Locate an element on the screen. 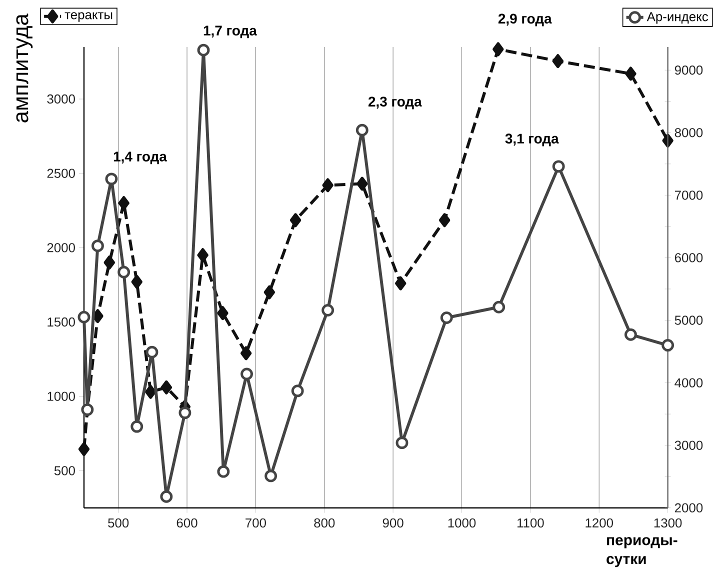 The height and width of the screenshot is (577, 718). y2-tick-label: 2000 is located at coordinates (688, 508).